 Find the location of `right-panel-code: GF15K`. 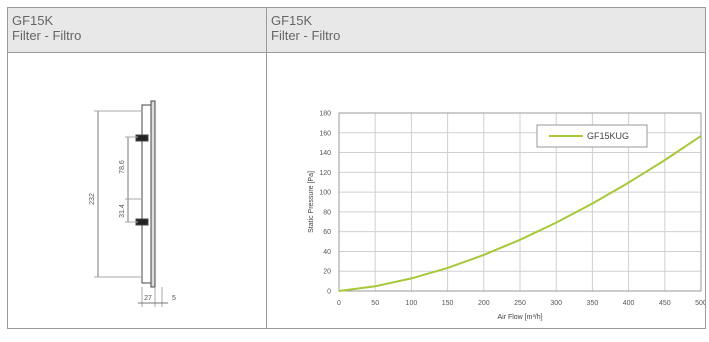

right-panel-code: GF15K is located at coordinates (292, 20).